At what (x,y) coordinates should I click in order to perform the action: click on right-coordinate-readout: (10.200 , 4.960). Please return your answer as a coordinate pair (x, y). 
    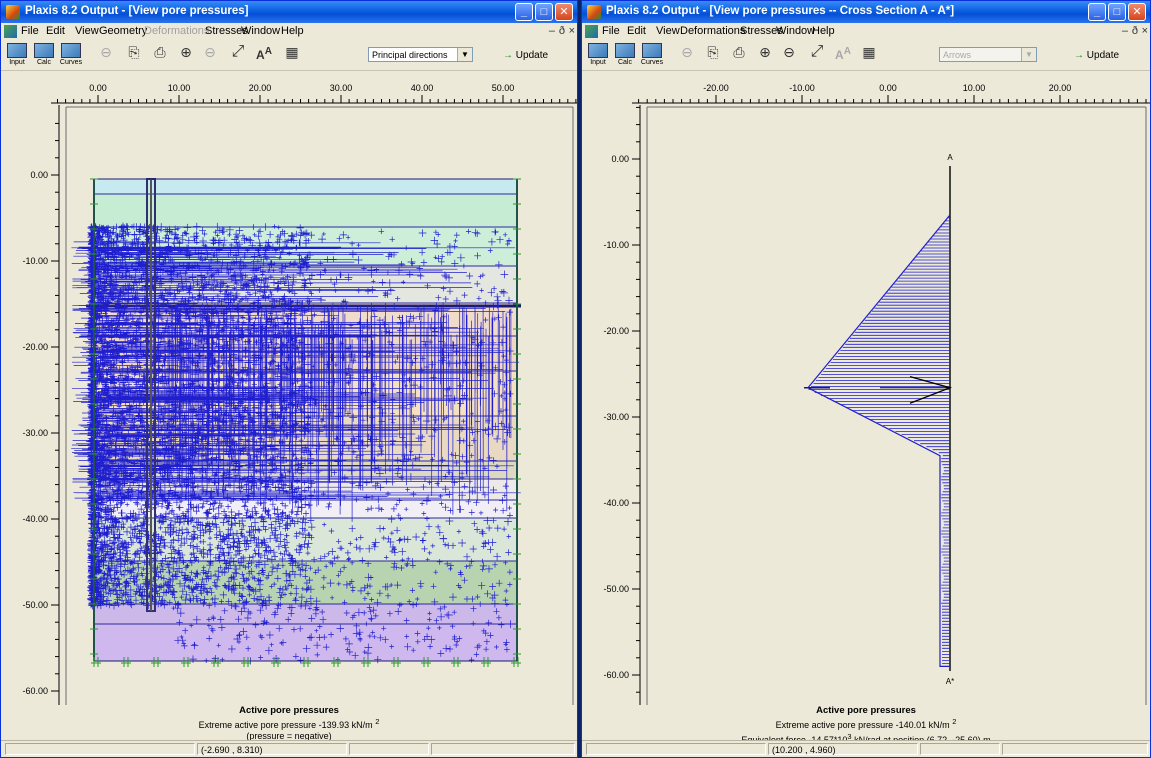
    Looking at the image, I should click on (843, 749).